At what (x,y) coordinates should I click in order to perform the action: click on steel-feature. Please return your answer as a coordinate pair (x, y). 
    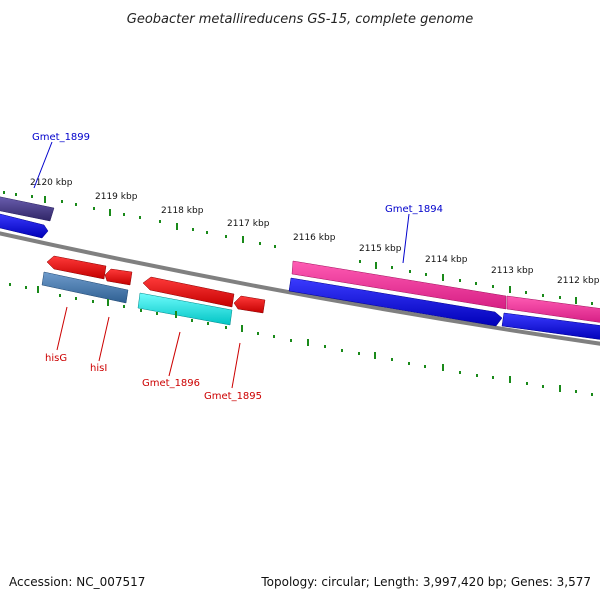
    Looking at the image, I should click on (85, 287).